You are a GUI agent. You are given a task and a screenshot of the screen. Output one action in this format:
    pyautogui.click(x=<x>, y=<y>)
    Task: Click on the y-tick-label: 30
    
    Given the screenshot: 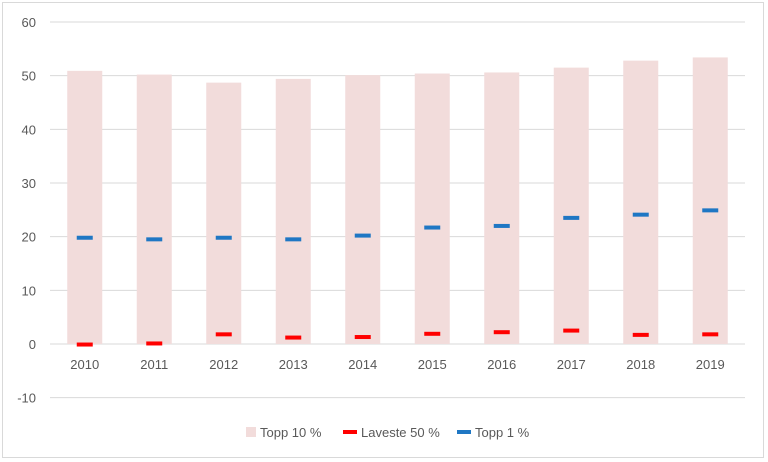 What is the action you would take?
    pyautogui.click(x=29, y=183)
    